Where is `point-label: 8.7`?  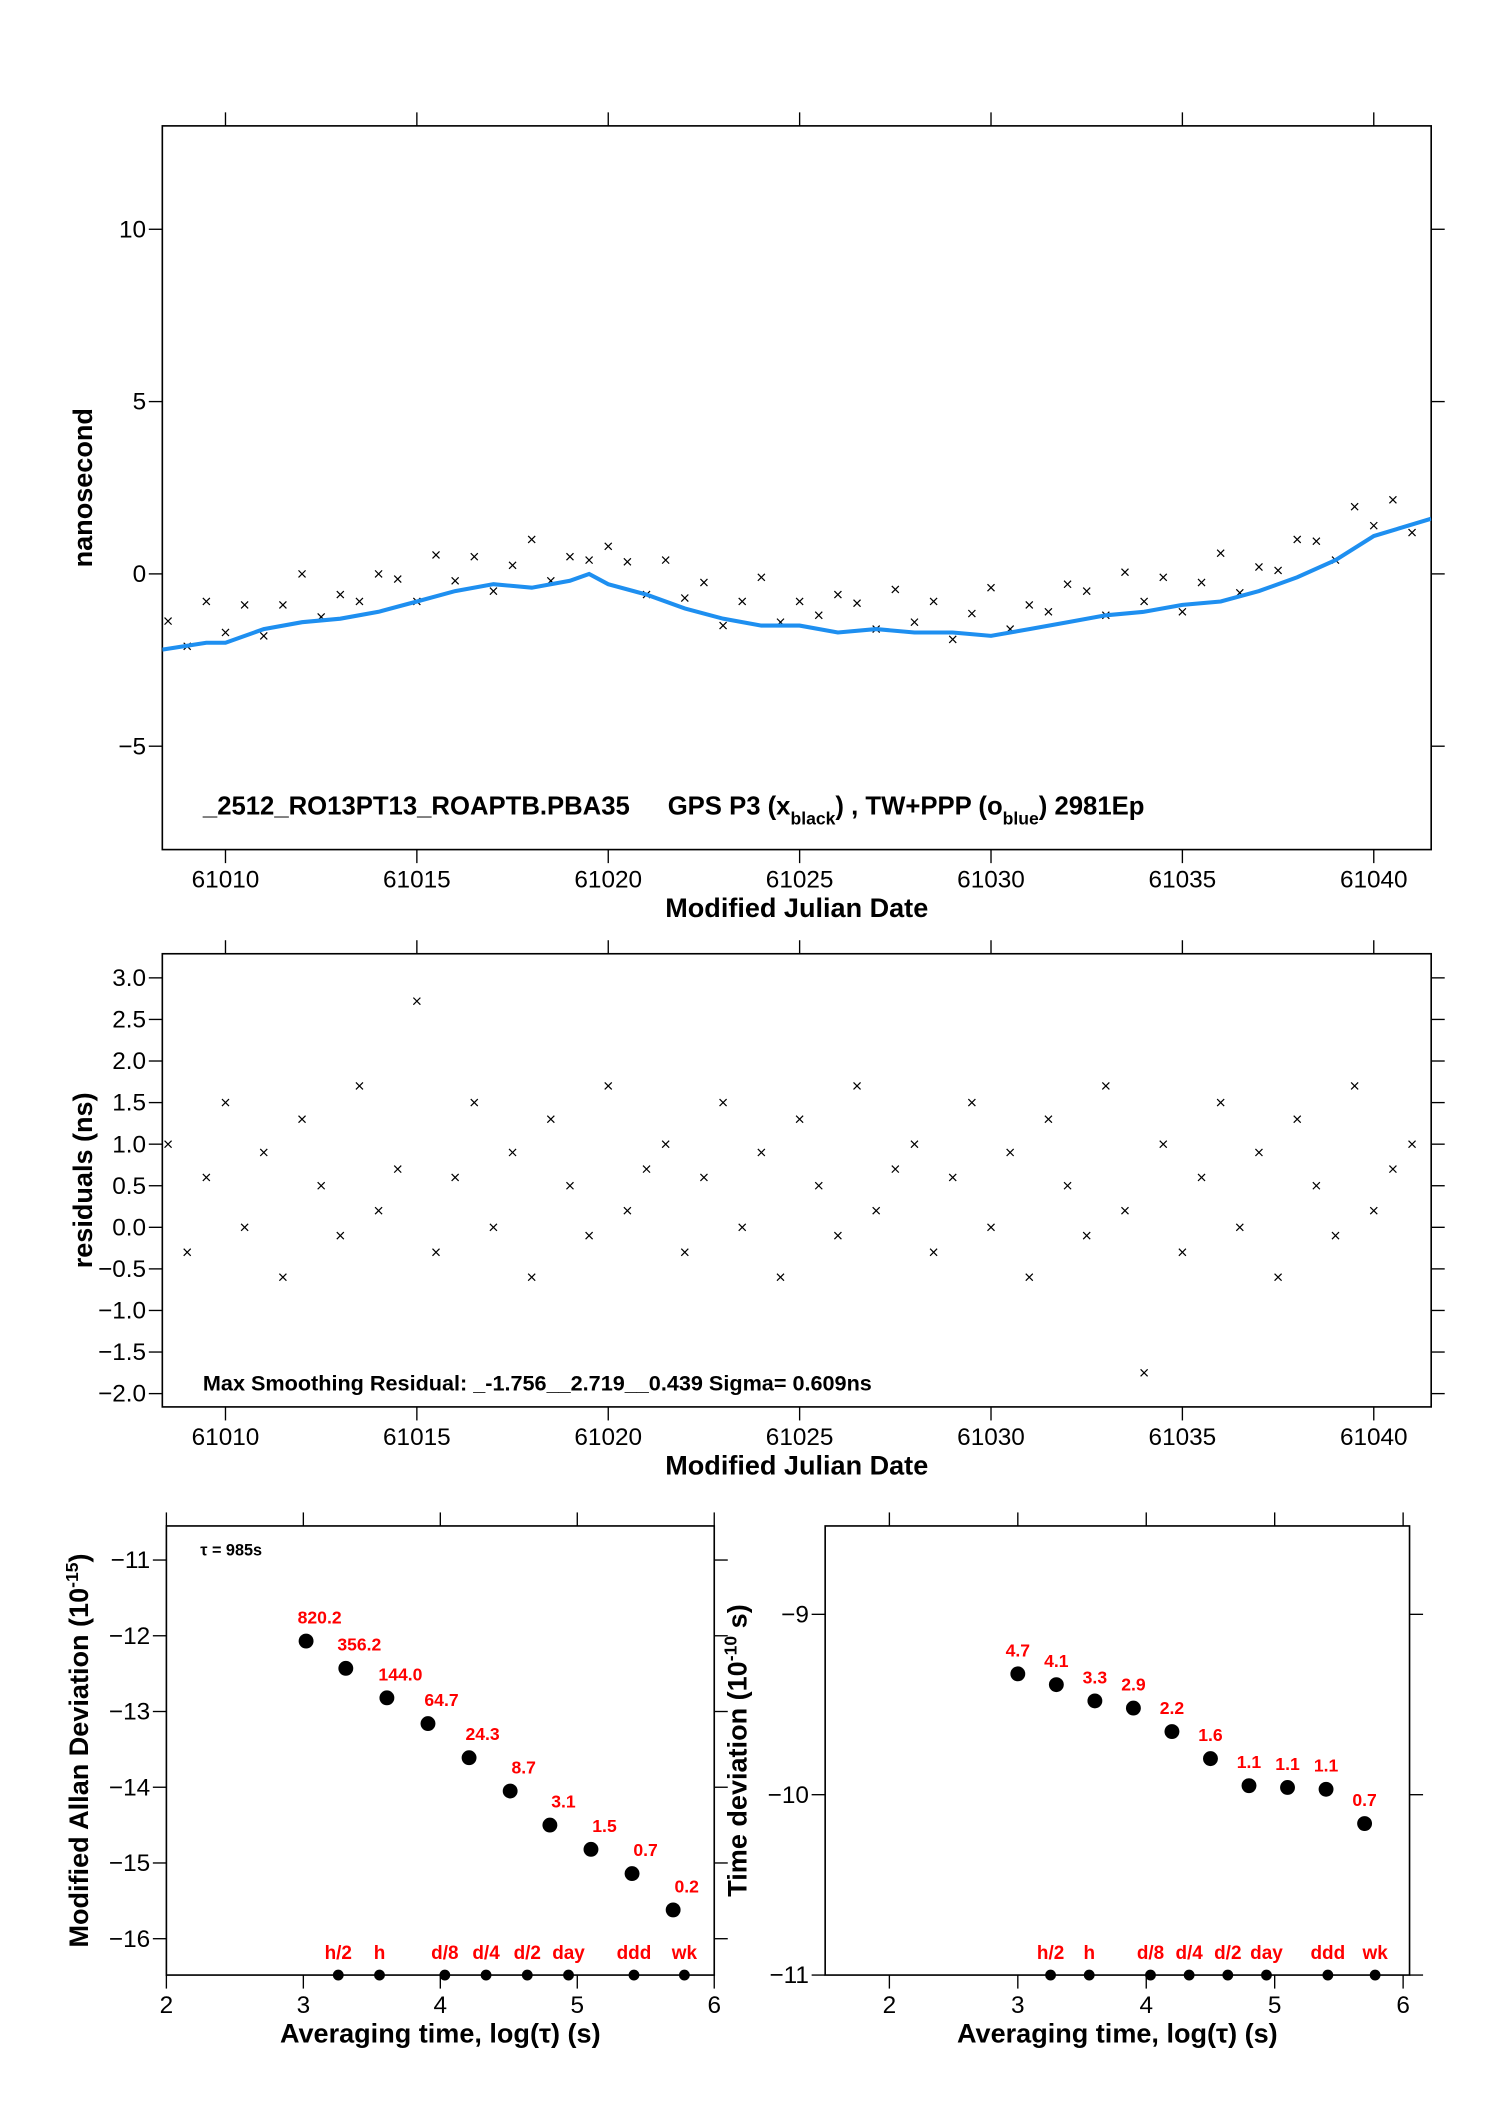
point-label: 8.7 is located at coordinates (523, 1767).